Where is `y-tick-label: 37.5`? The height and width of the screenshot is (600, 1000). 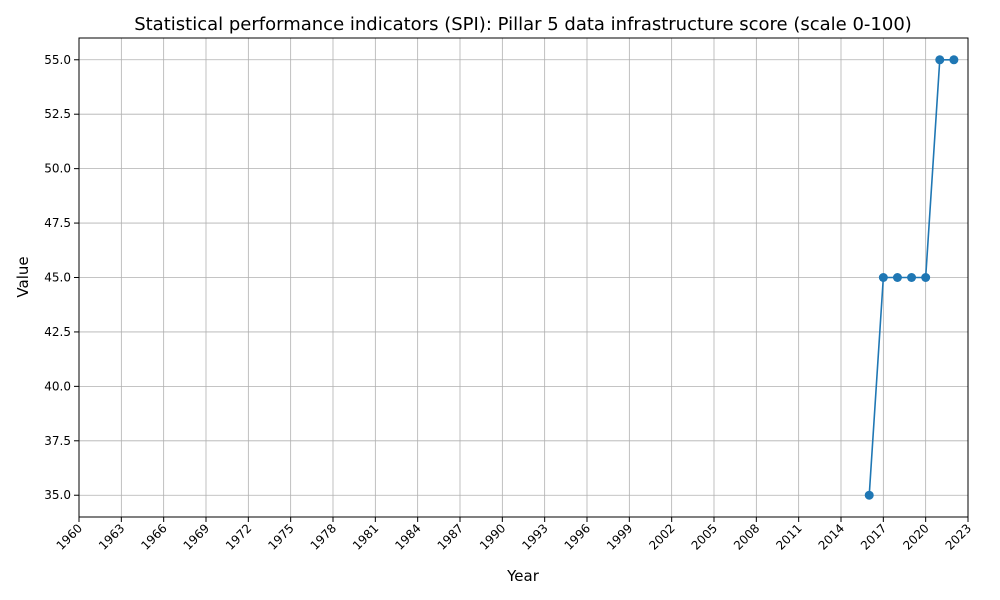 y-tick-label: 37.5 is located at coordinates (57, 441).